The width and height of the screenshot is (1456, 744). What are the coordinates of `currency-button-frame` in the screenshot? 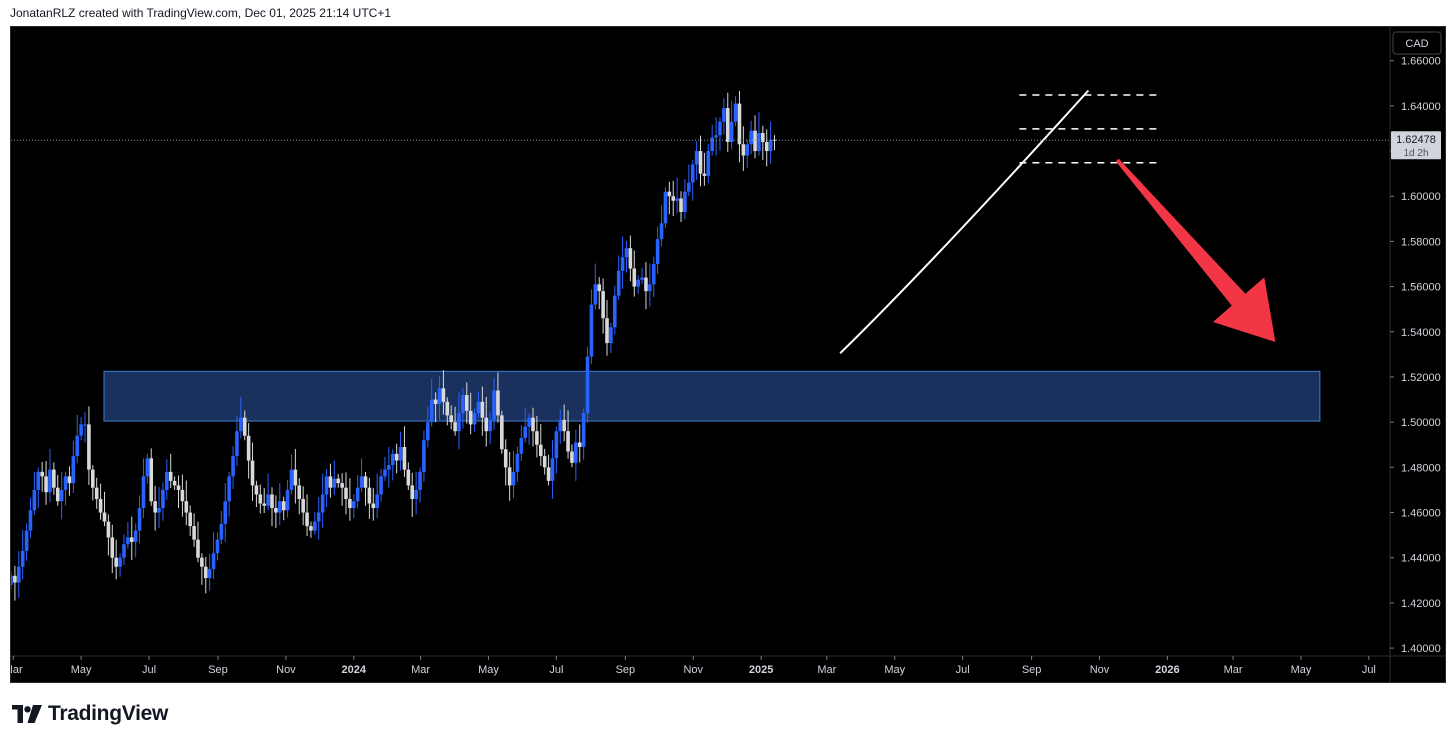 It's located at (1417, 43).